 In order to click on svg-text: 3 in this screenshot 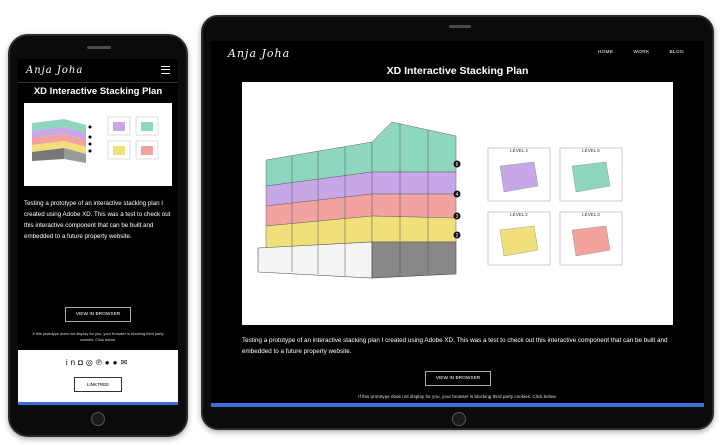, I will do `click(457, 217)`.